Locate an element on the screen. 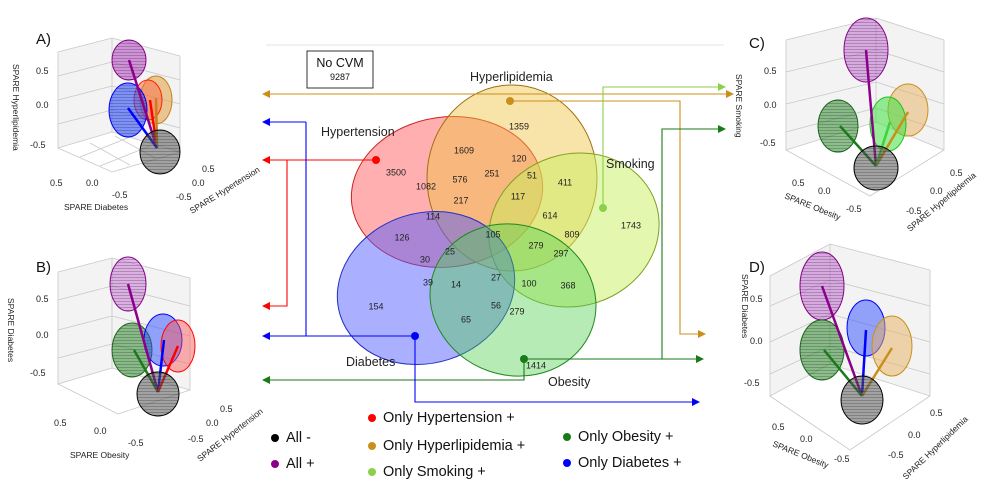 This screenshot has width=993, height=498. venn-region: 120 is located at coordinates (518, 158).